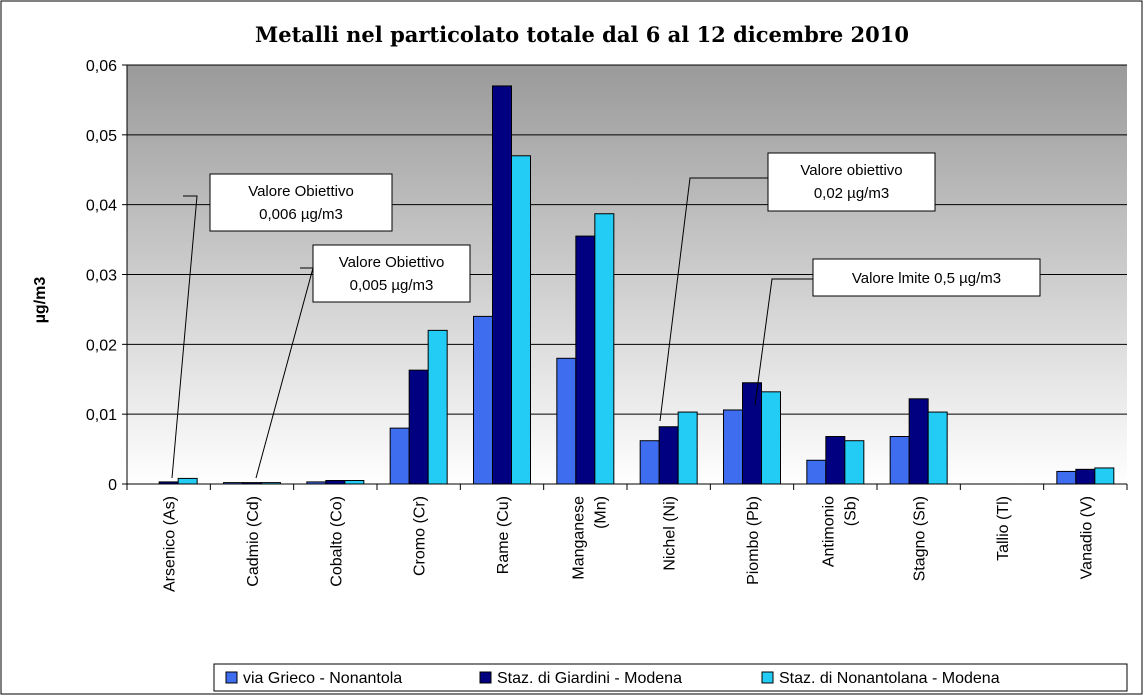 This screenshot has height=696, width=1144. I want to click on x-tick-label: Cobalto (Co), so click(336, 541).